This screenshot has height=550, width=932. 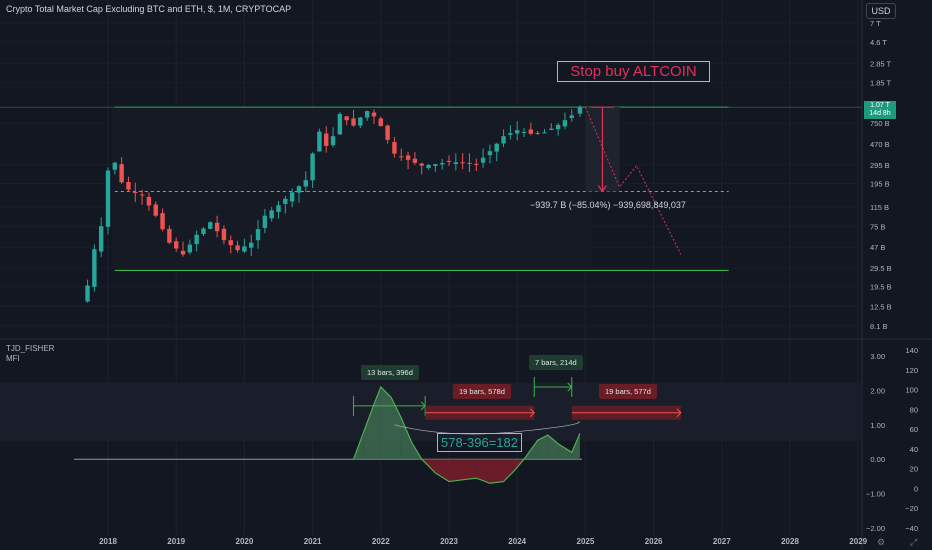 I want to click on indicator-name-fisher: TJD_FISHER, so click(x=30, y=348).